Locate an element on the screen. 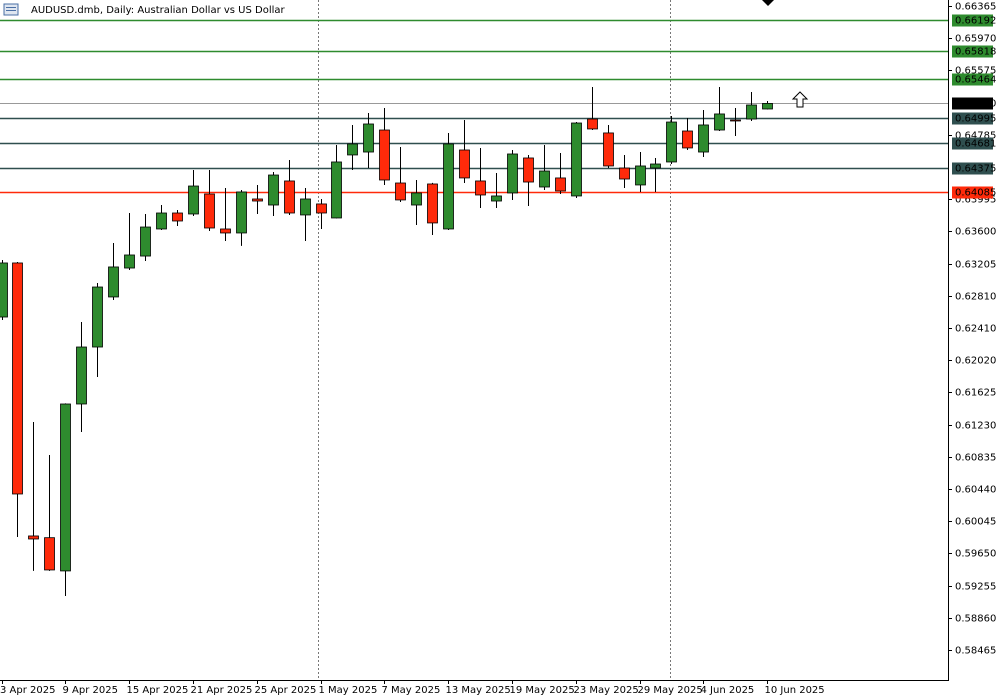 This screenshot has width=999, height=698. y-tick-label: 0.64785 is located at coordinates (975, 136).